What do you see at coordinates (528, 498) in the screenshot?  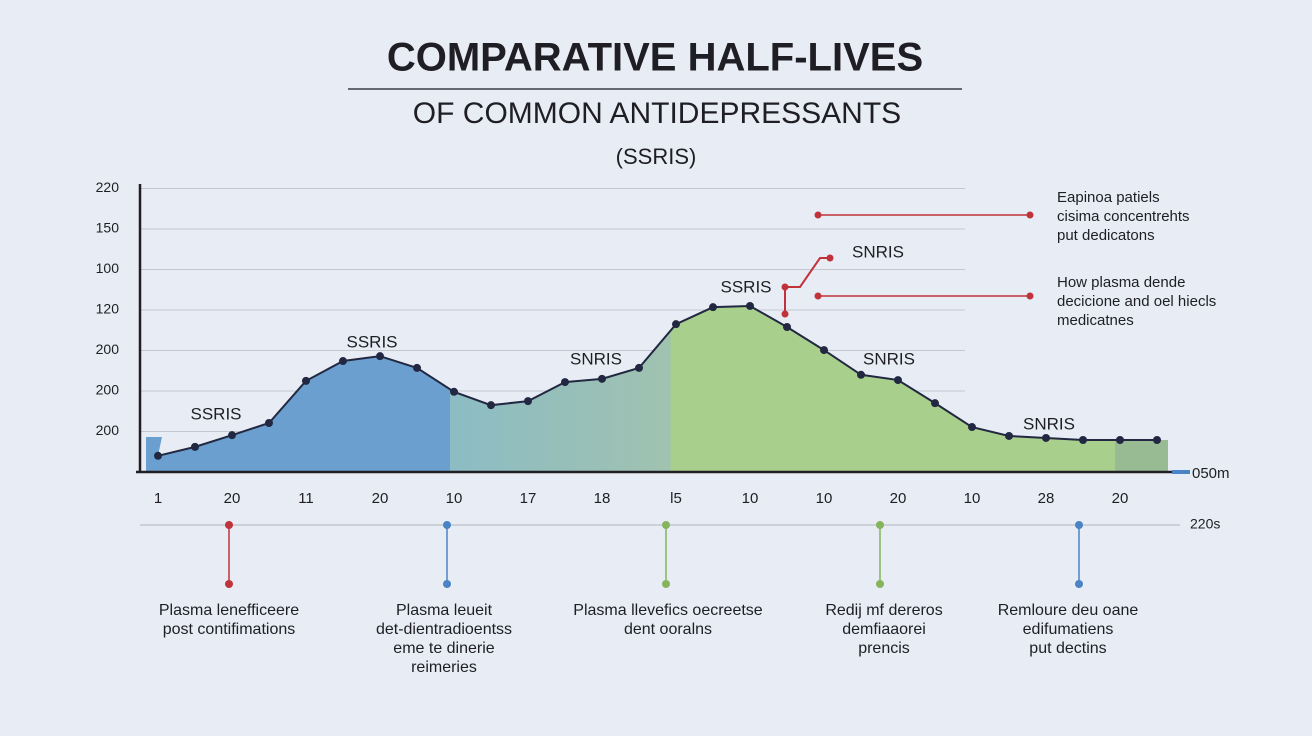 I see `x-tick-label: 17` at bounding box center [528, 498].